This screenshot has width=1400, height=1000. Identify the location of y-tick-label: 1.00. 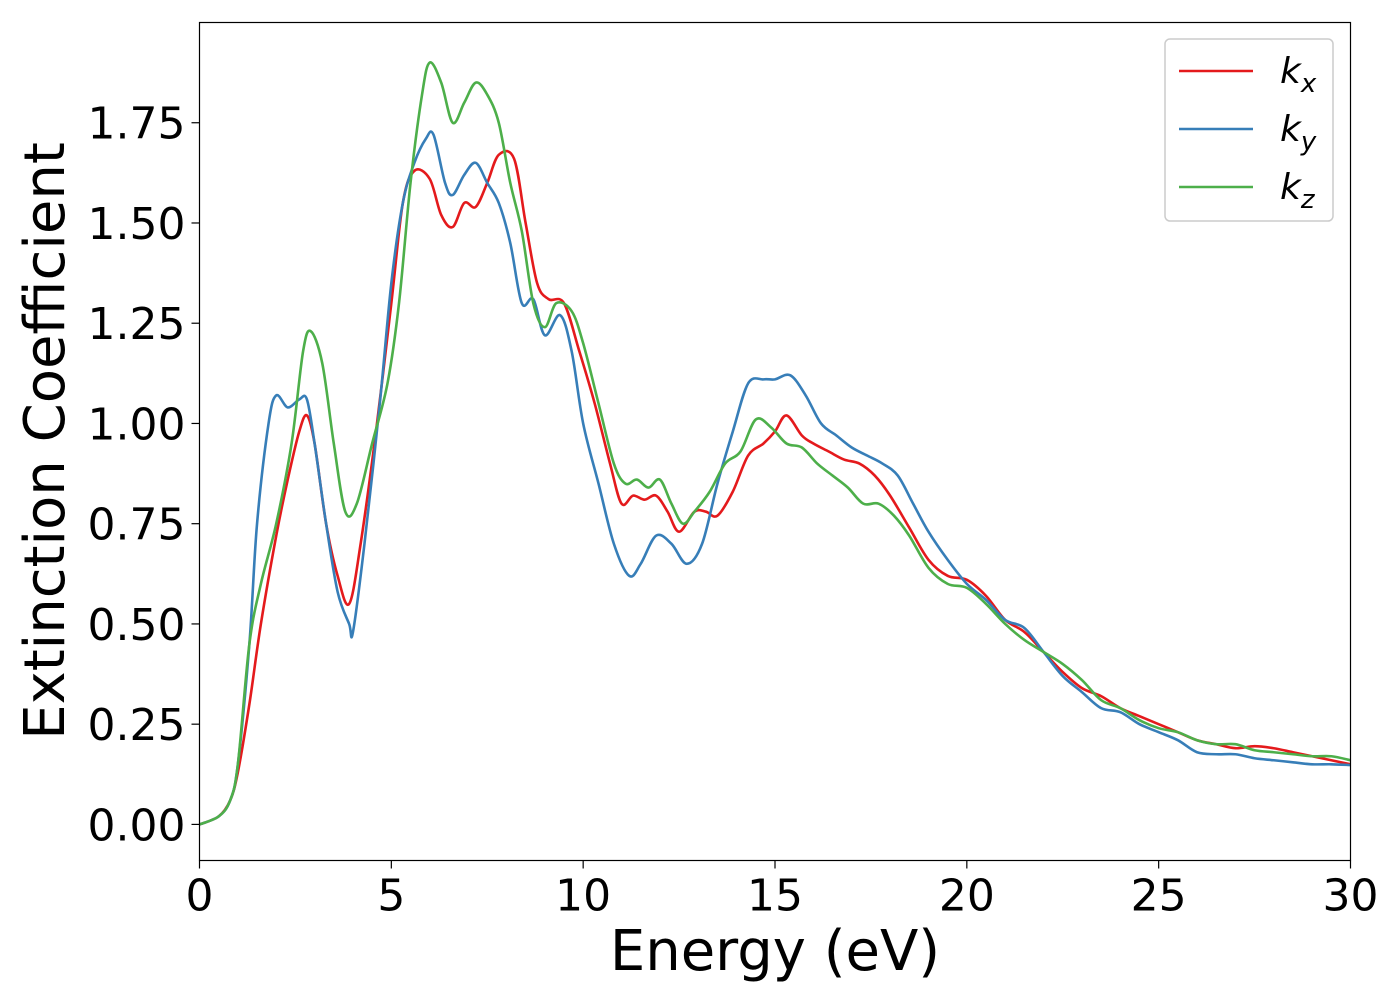
(137, 424).